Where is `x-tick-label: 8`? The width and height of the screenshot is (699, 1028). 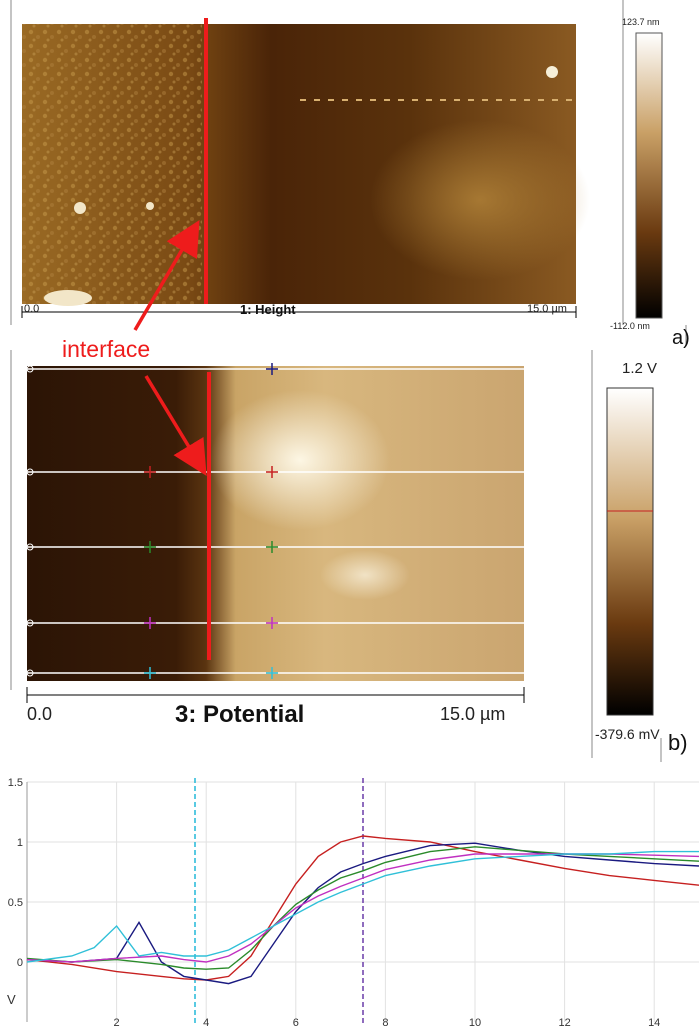 x-tick-label: 8 is located at coordinates (385, 1022).